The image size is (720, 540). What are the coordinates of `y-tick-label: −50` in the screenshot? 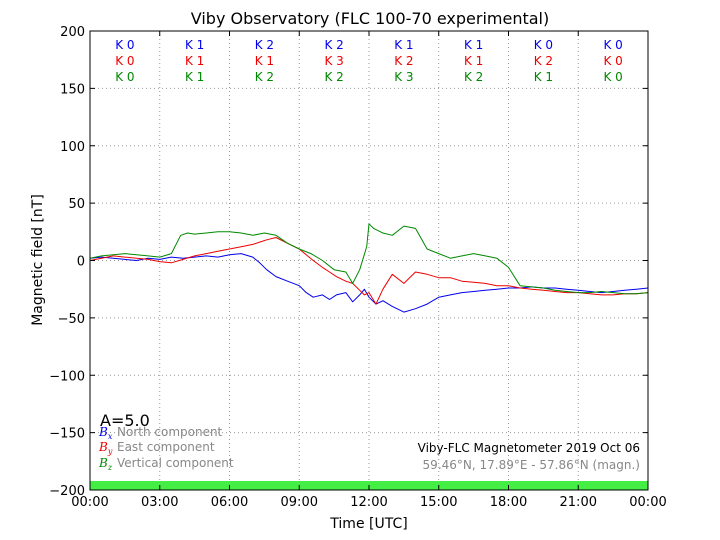 It's located at (71, 319).